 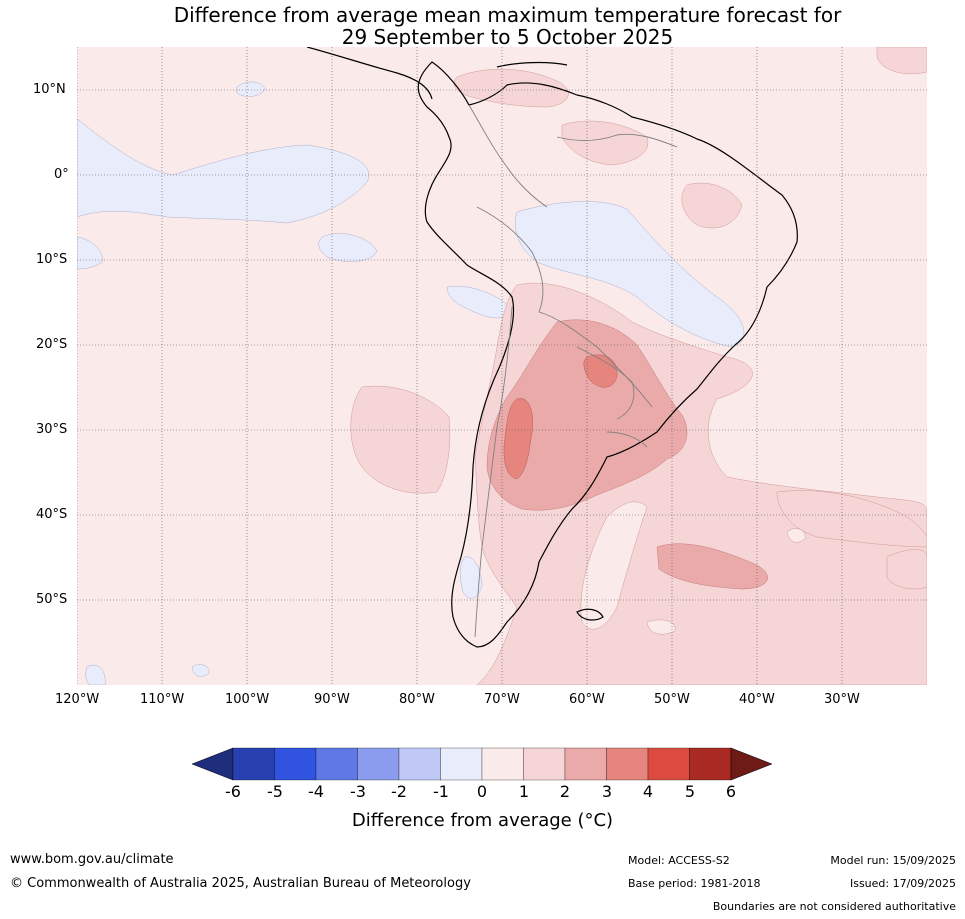 I want to click on footer-model-run: Model run: 15/09/2025, so click(x=893, y=860).